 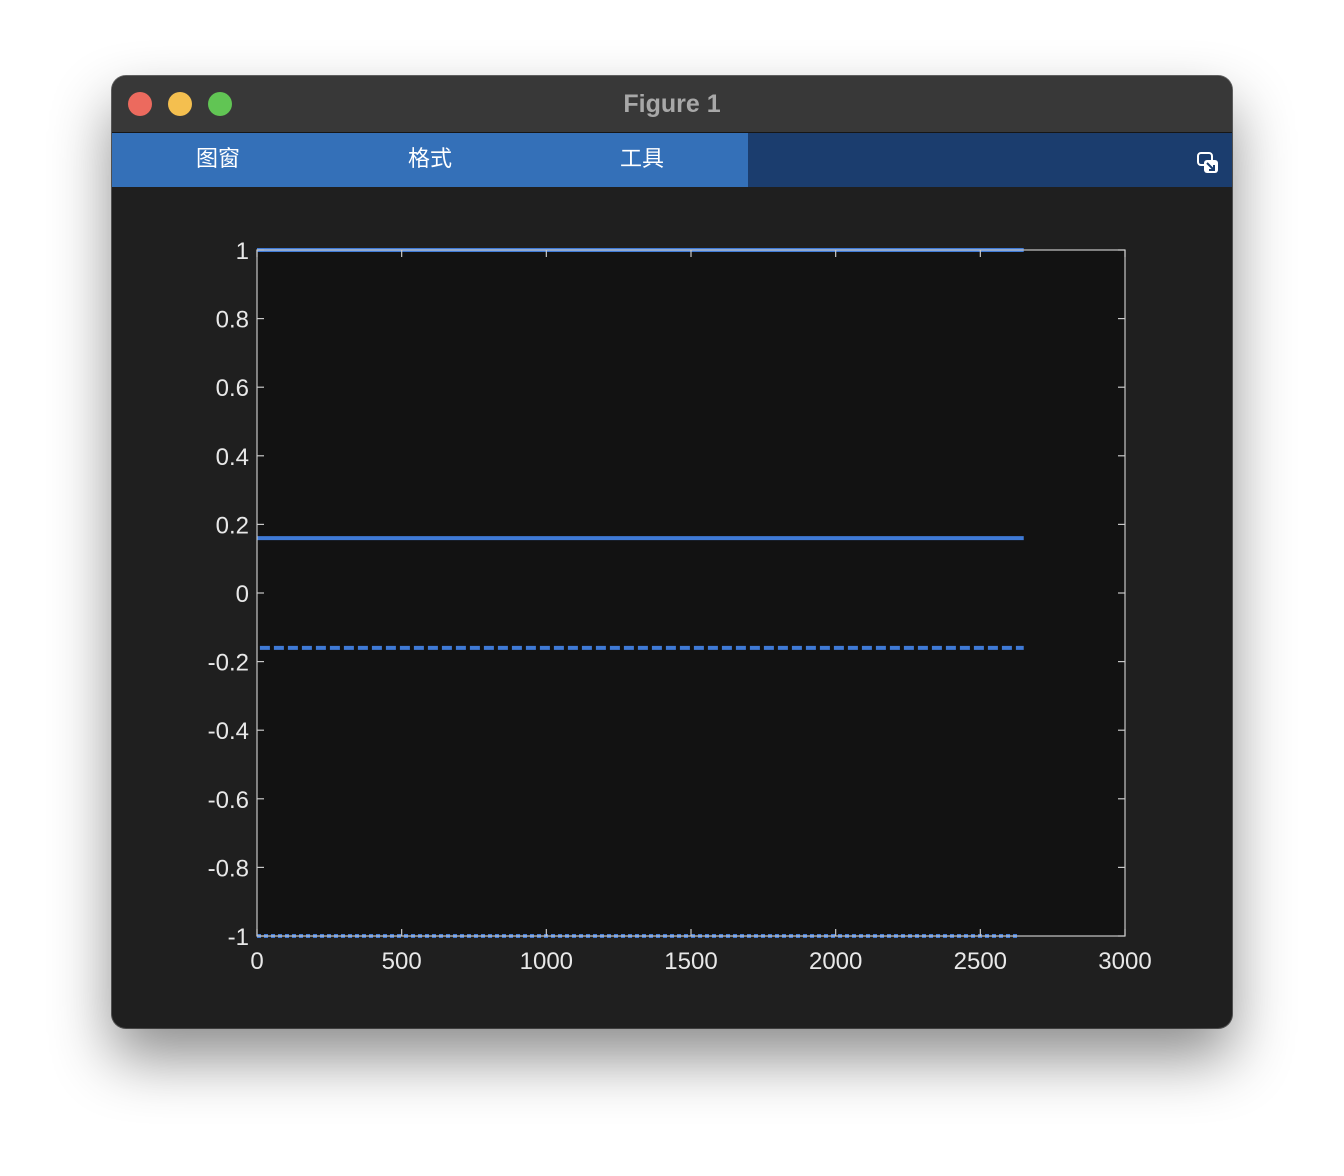 I want to click on y-tick-label: 0.4, so click(x=232, y=457).